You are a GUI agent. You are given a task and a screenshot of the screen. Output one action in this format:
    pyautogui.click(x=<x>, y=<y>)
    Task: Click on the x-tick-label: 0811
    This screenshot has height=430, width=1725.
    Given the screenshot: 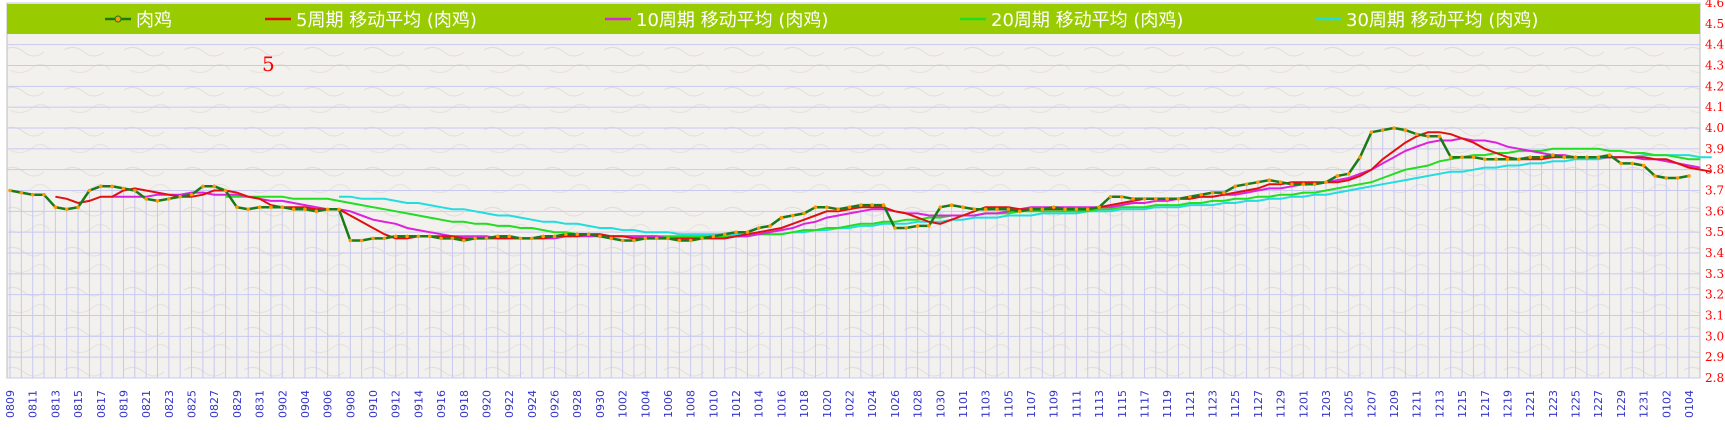 What is the action you would take?
    pyautogui.click(x=33, y=404)
    